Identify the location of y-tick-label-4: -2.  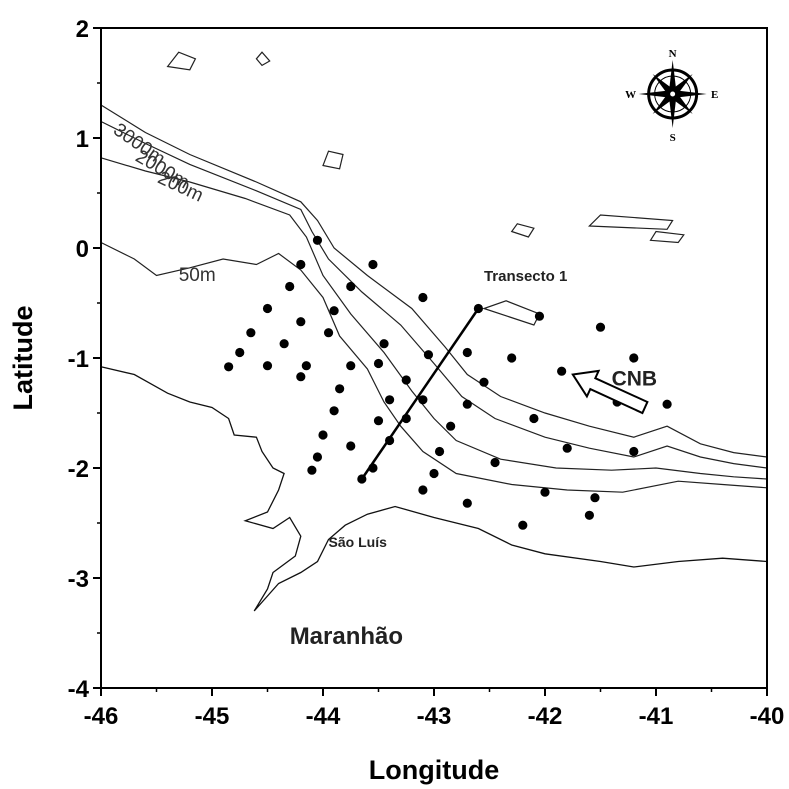
(78, 469).